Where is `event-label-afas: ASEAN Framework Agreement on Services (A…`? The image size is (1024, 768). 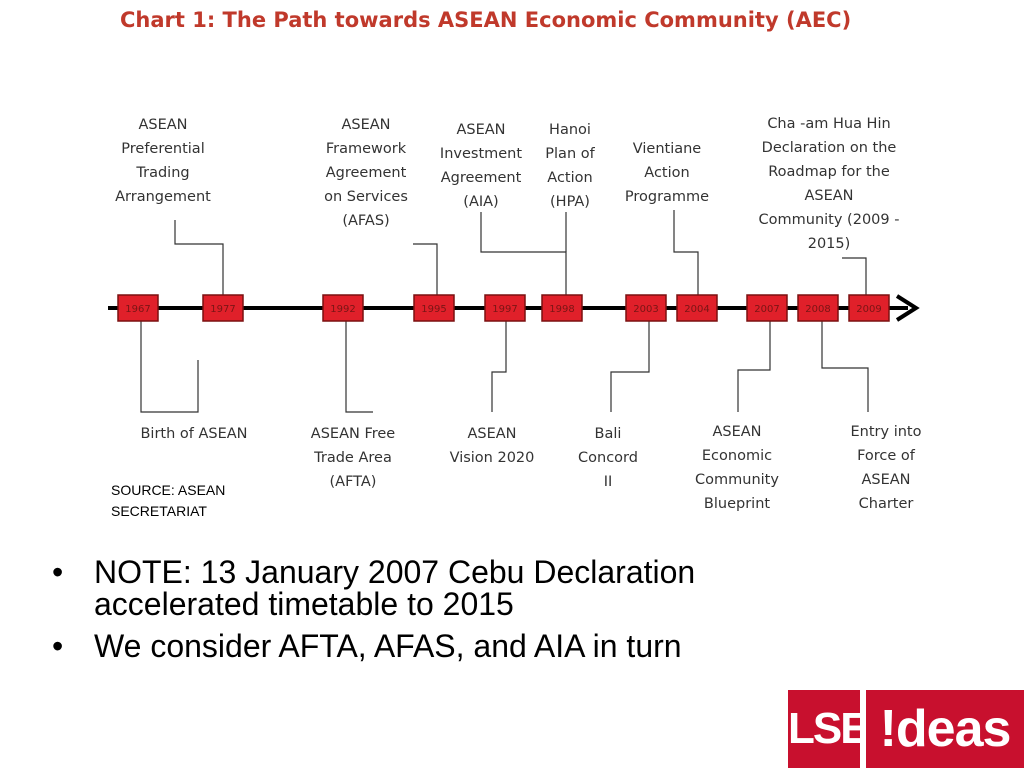
event-label-afas: ASEAN Framework Agreement on Services (A… is located at coordinates (366, 173).